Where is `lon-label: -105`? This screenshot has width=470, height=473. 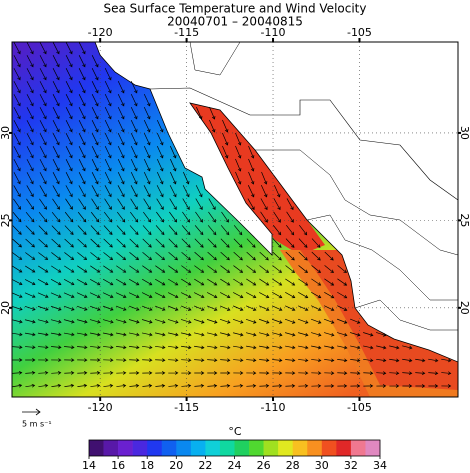
lon-label: -105 is located at coordinates (359, 32).